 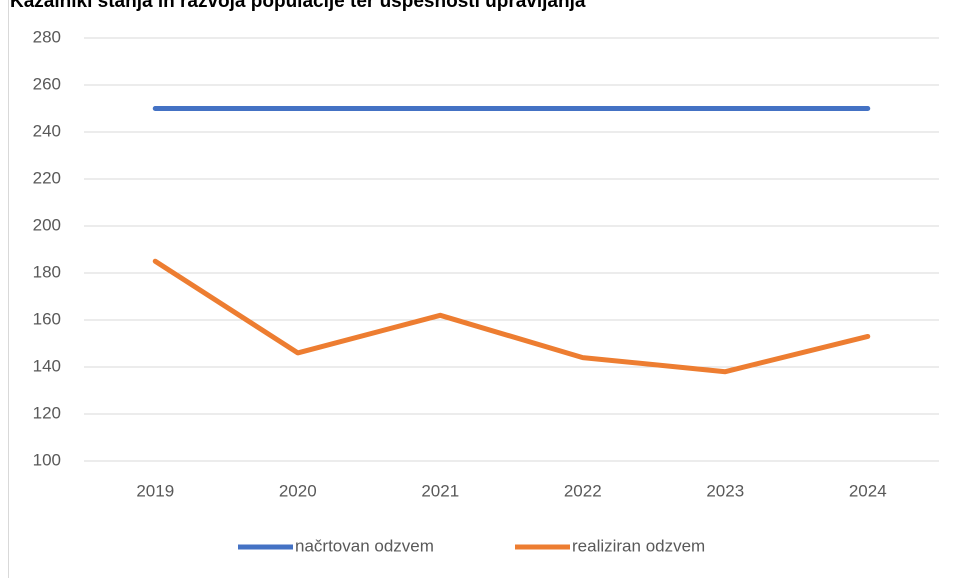 What do you see at coordinates (725, 490) in the screenshot?
I see `x-tick-label: 2023` at bounding box center [725, 490].